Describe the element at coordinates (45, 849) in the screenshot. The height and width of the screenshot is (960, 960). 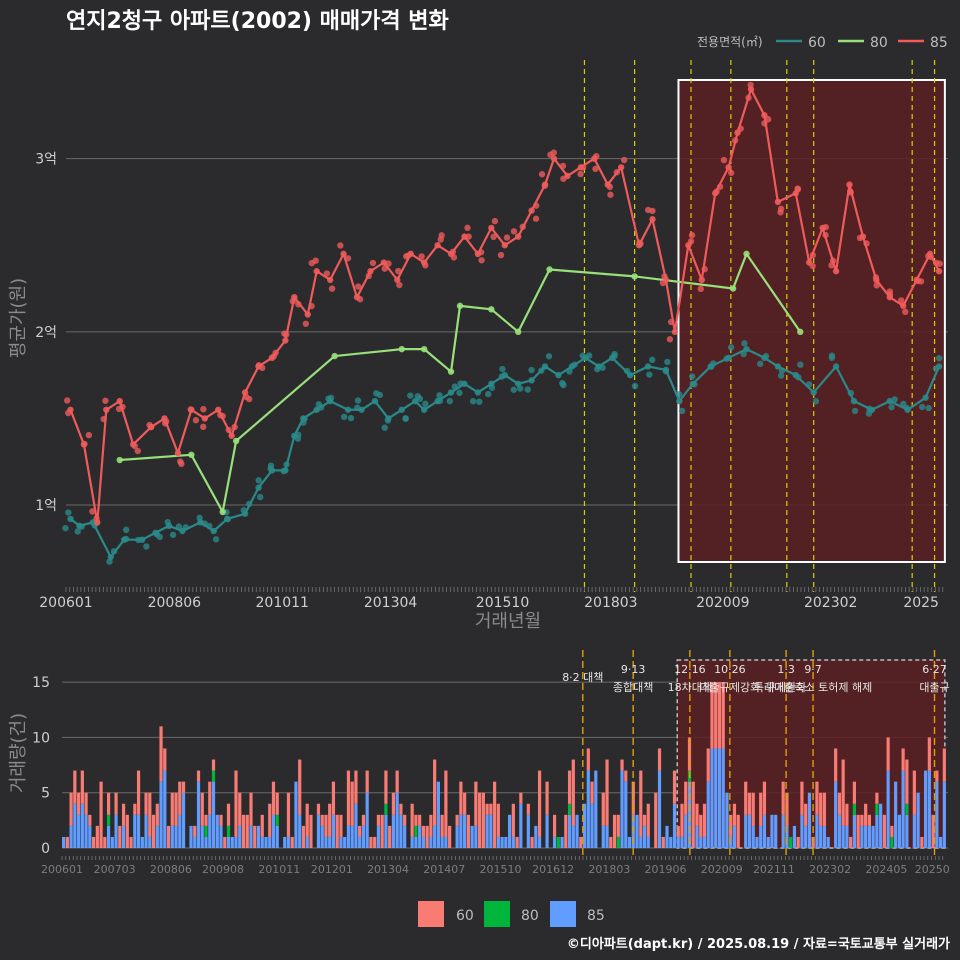
I see `volume-y-tick-label: 0` at that location.